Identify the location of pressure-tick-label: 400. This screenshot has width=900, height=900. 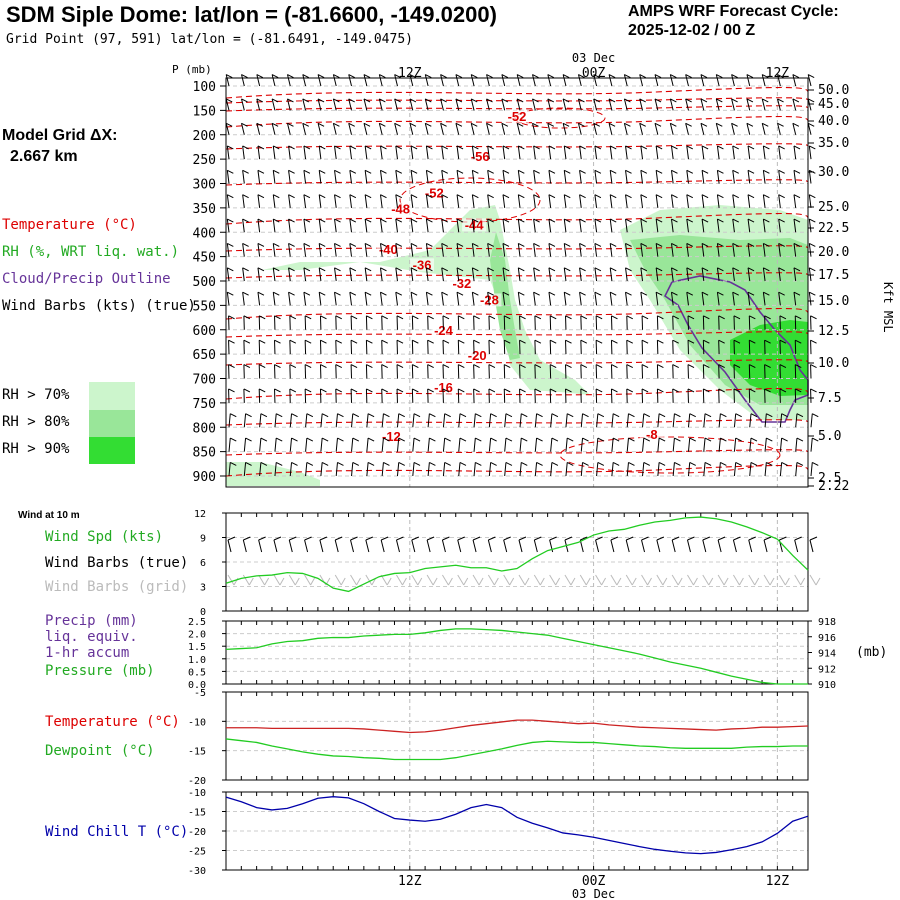
(204, 233).